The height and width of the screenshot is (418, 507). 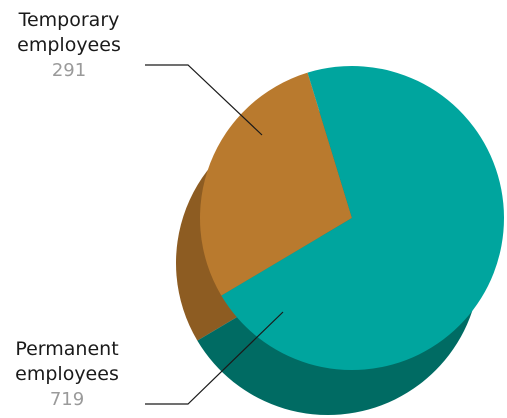 I want to click on label-temporary-line2: employees, so click(x=69, y=45).